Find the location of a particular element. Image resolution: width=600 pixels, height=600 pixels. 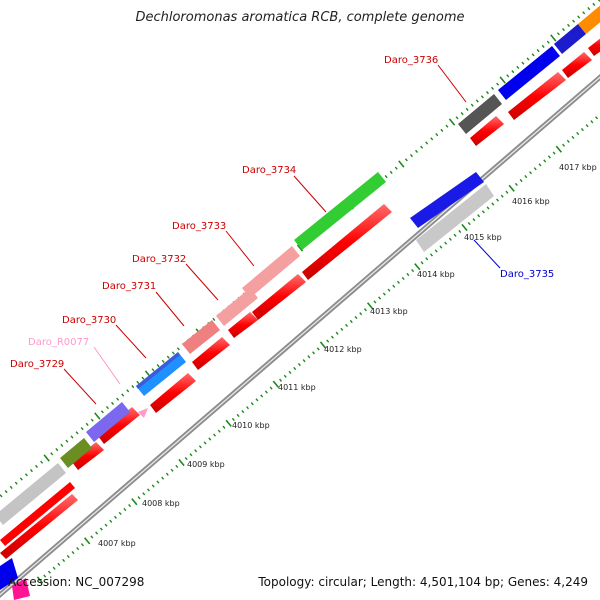

kbp-label: 4012 kbp is located at coordinates (343, 349).